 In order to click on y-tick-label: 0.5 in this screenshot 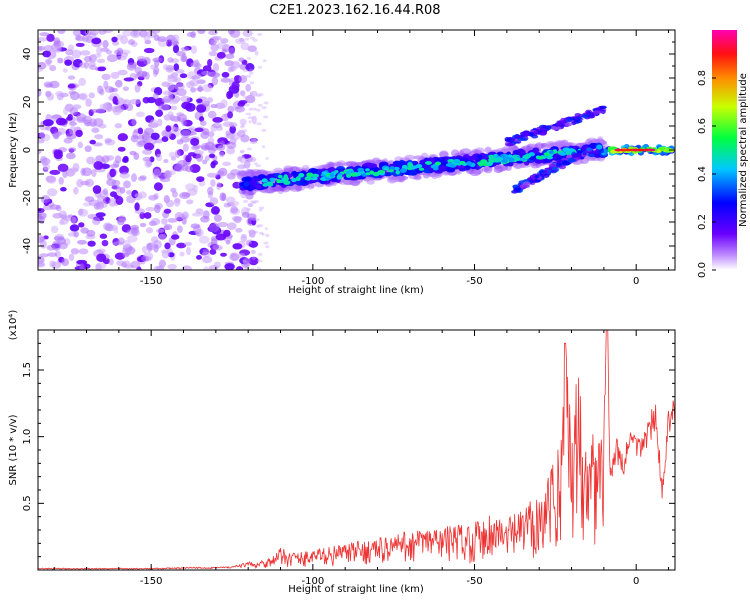, I will do `click(27, 503)`.